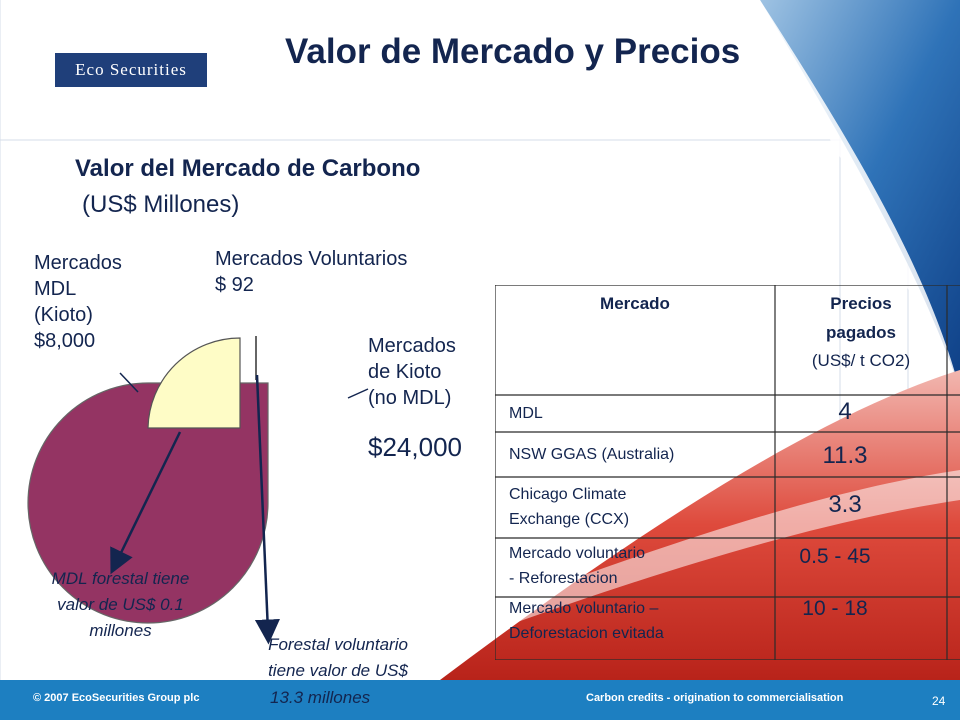  I want to click on row-precio-mdl: 4, so click(845, 411).